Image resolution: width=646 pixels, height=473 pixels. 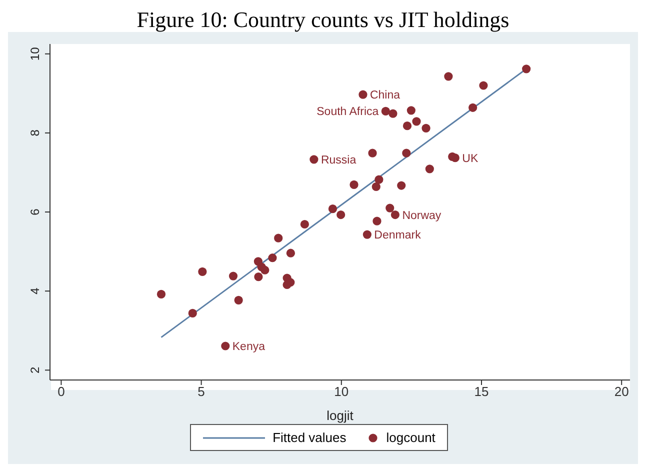 I want to click on annotation: South Africa, so click(x=348, y=112).